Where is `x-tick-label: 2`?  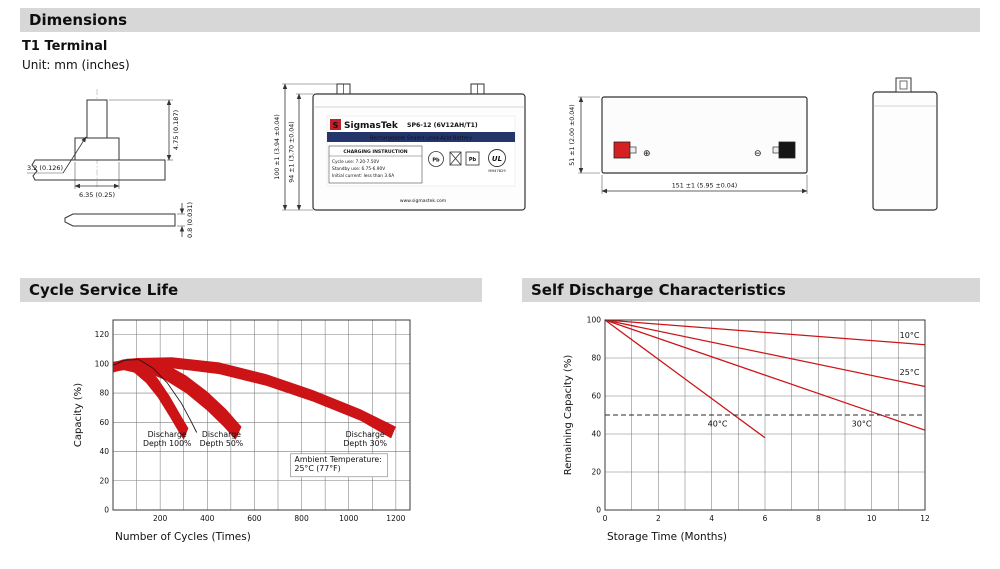
x-tick-label: 2 is located at coordinates (658, 518).